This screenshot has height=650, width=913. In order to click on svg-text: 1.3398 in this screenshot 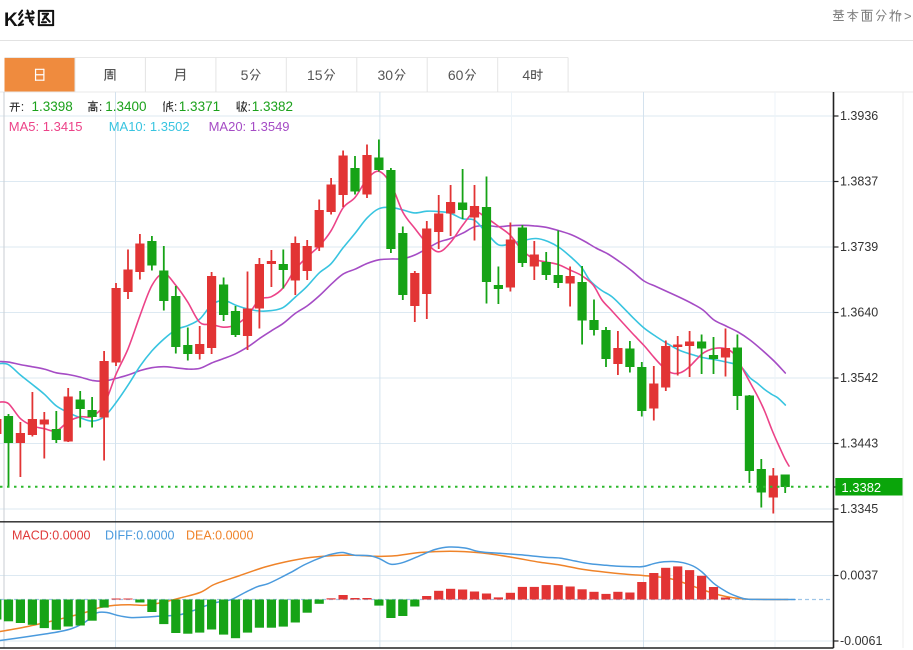, I will do `click(52, 106)`.